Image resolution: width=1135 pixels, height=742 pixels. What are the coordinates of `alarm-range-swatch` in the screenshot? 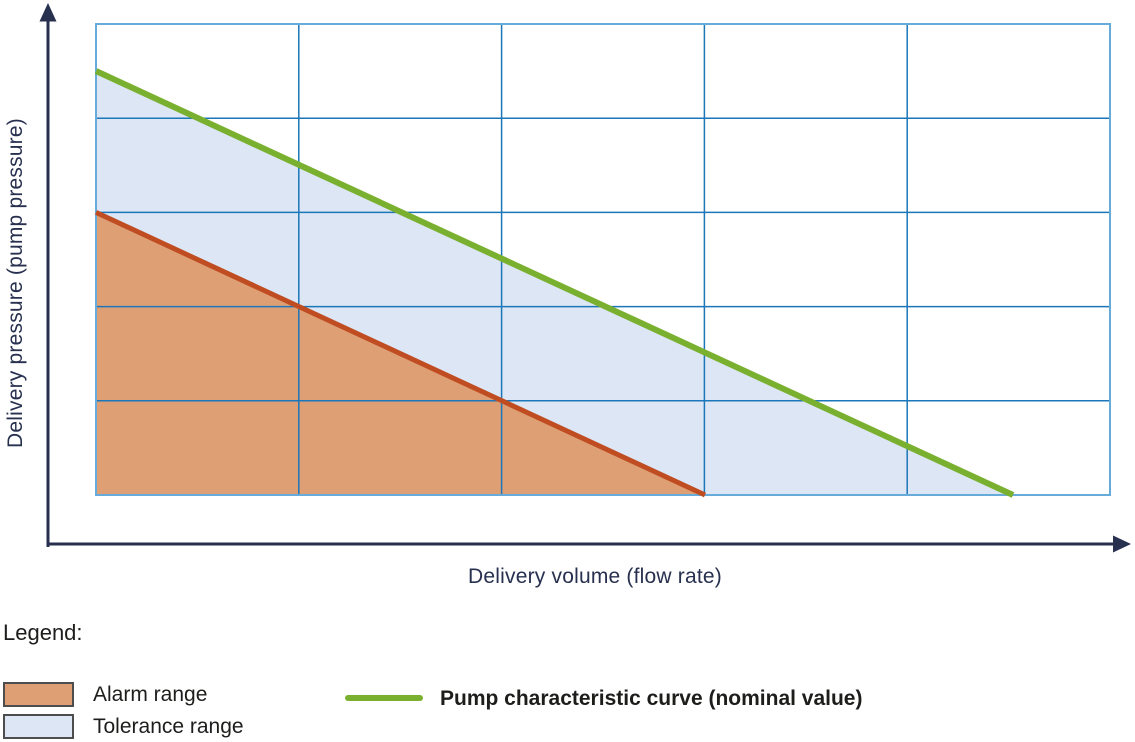 It's located at (38, 694).